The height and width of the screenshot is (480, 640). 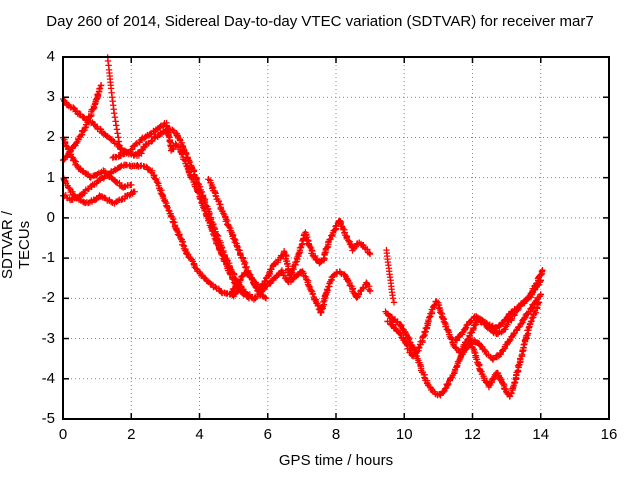 I want to click on x-tick-label: 4, so click(x=199, y=434).